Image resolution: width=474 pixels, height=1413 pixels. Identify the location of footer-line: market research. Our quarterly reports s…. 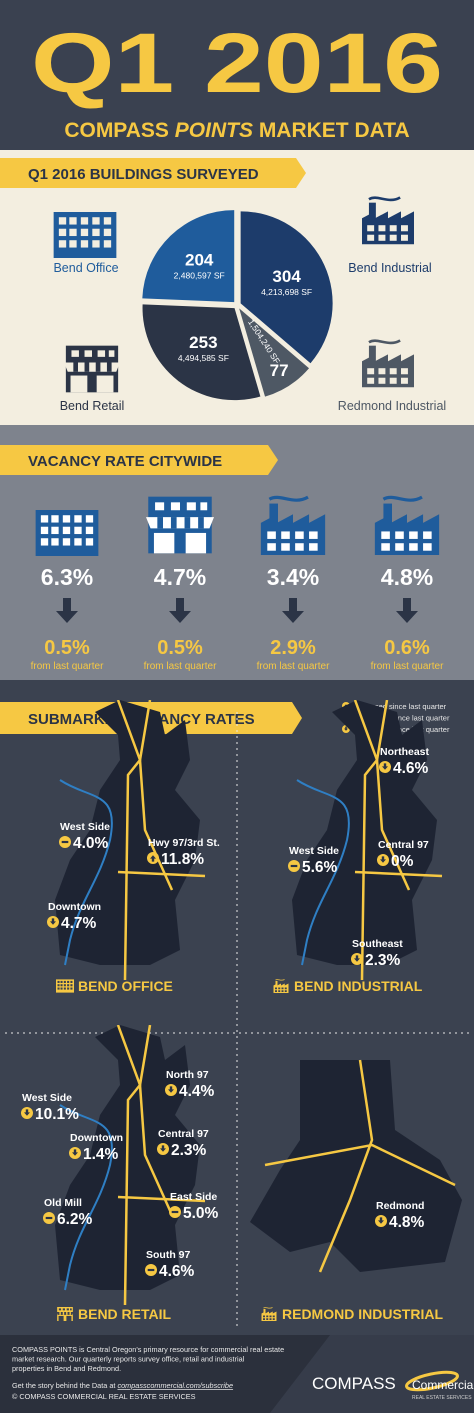
(128, 1359).